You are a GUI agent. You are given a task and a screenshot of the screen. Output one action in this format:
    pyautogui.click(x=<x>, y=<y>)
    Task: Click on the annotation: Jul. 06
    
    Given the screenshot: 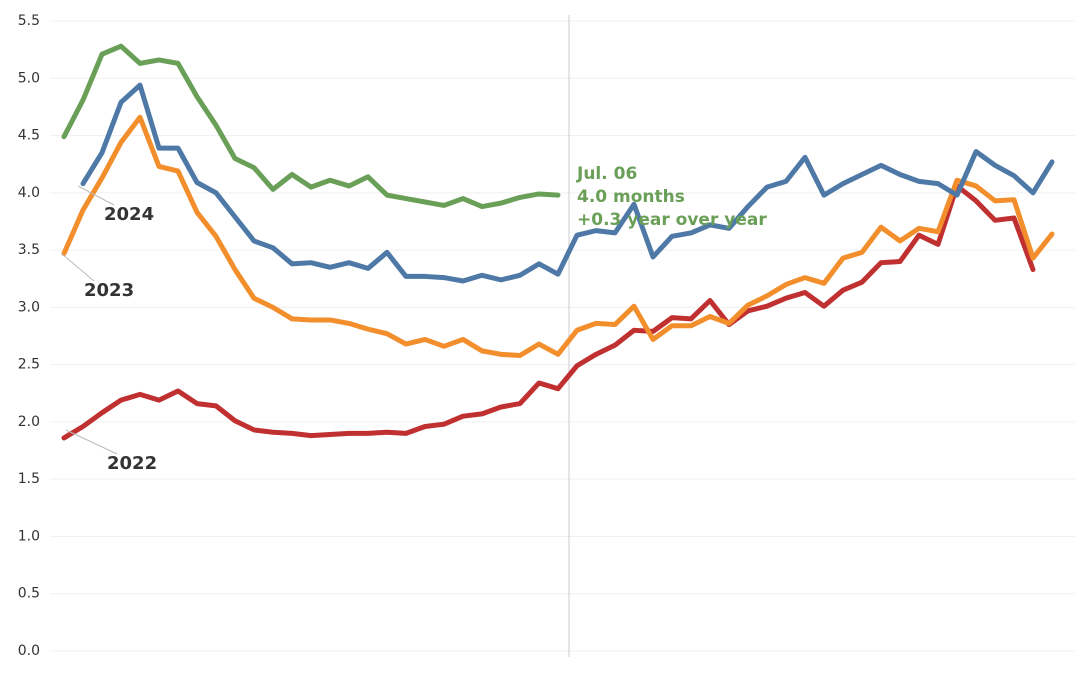 What is the action you would take?
    pyautogui.click(x=606, y=174)
    